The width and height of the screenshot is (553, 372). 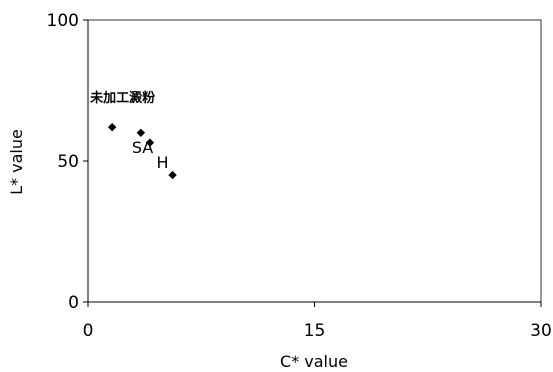 I want to click on x-axis-ticks: 0 15 30, so click(x=317, y=321).